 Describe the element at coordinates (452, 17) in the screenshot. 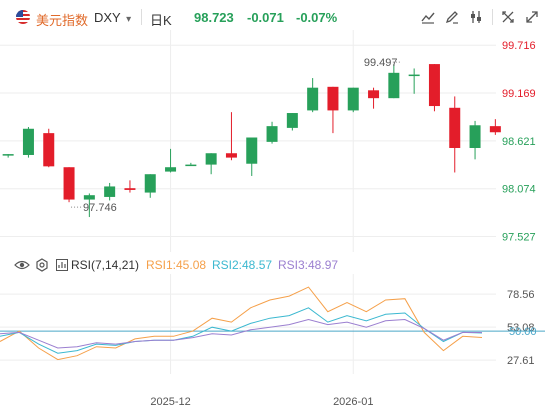

I see `edit-pen-icon` at that location.